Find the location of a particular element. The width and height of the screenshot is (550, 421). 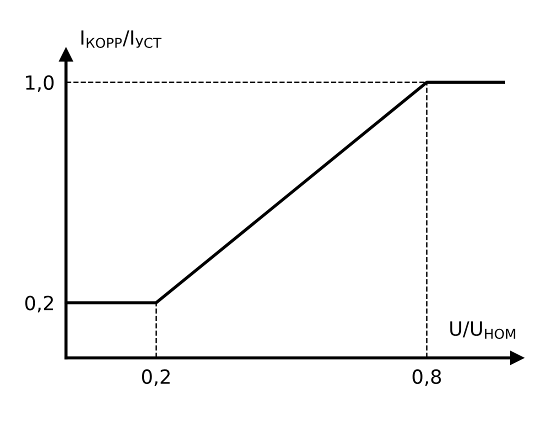

x-tick-label: 0,8 is located at coordinates (426, 377).